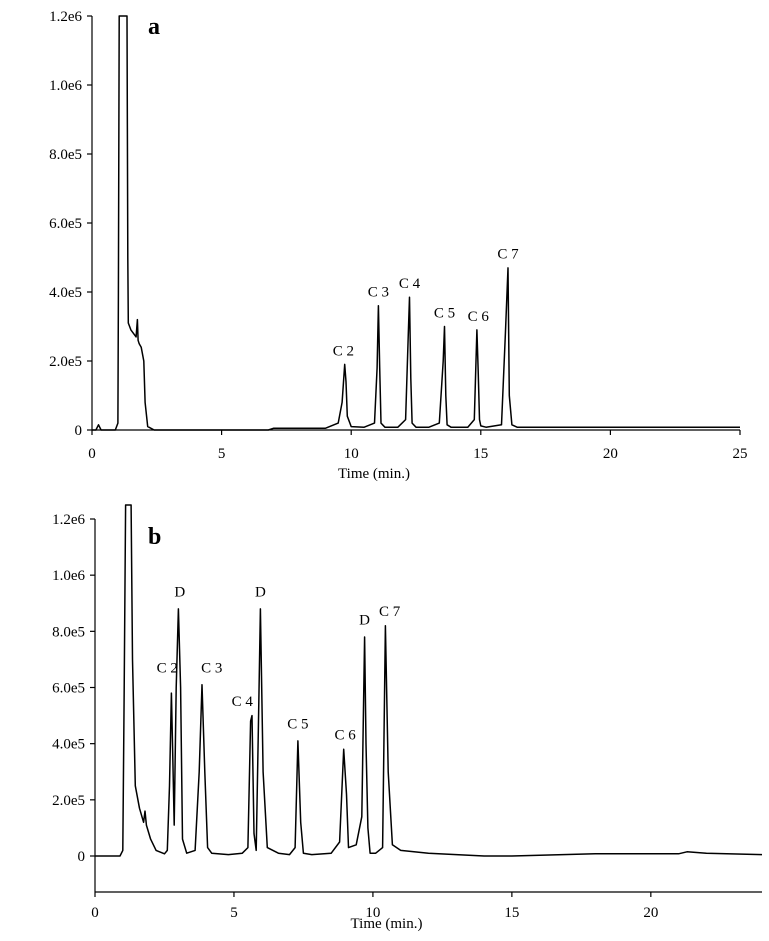 The width and height of the screenshot is (769, 941). Describe the element at coordinates (154, 537) in the screenshot. I see `panel-letter: b` at that location.